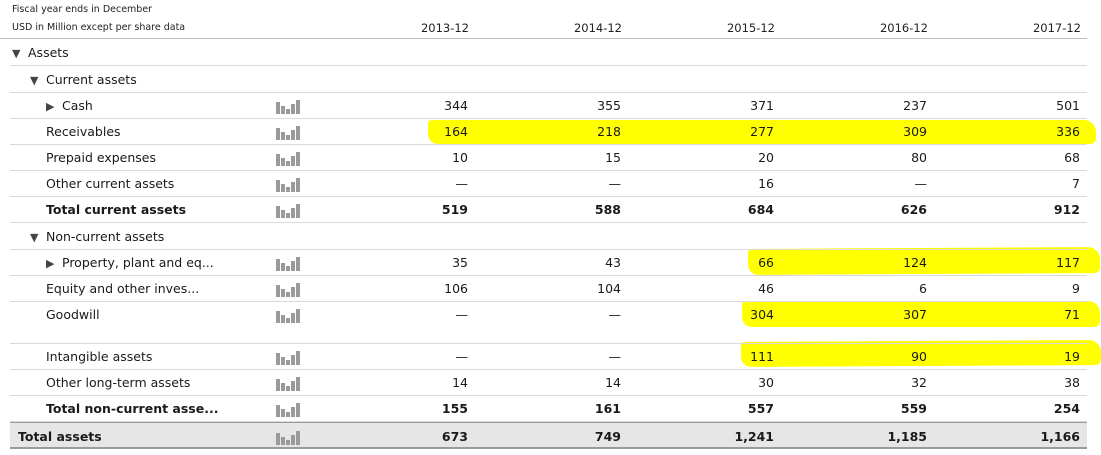 This screenshot has height=455, width=1101. Describe the element at coordinates (1066, 408) in the screenshot. I see `cell-value: 254` at that location.